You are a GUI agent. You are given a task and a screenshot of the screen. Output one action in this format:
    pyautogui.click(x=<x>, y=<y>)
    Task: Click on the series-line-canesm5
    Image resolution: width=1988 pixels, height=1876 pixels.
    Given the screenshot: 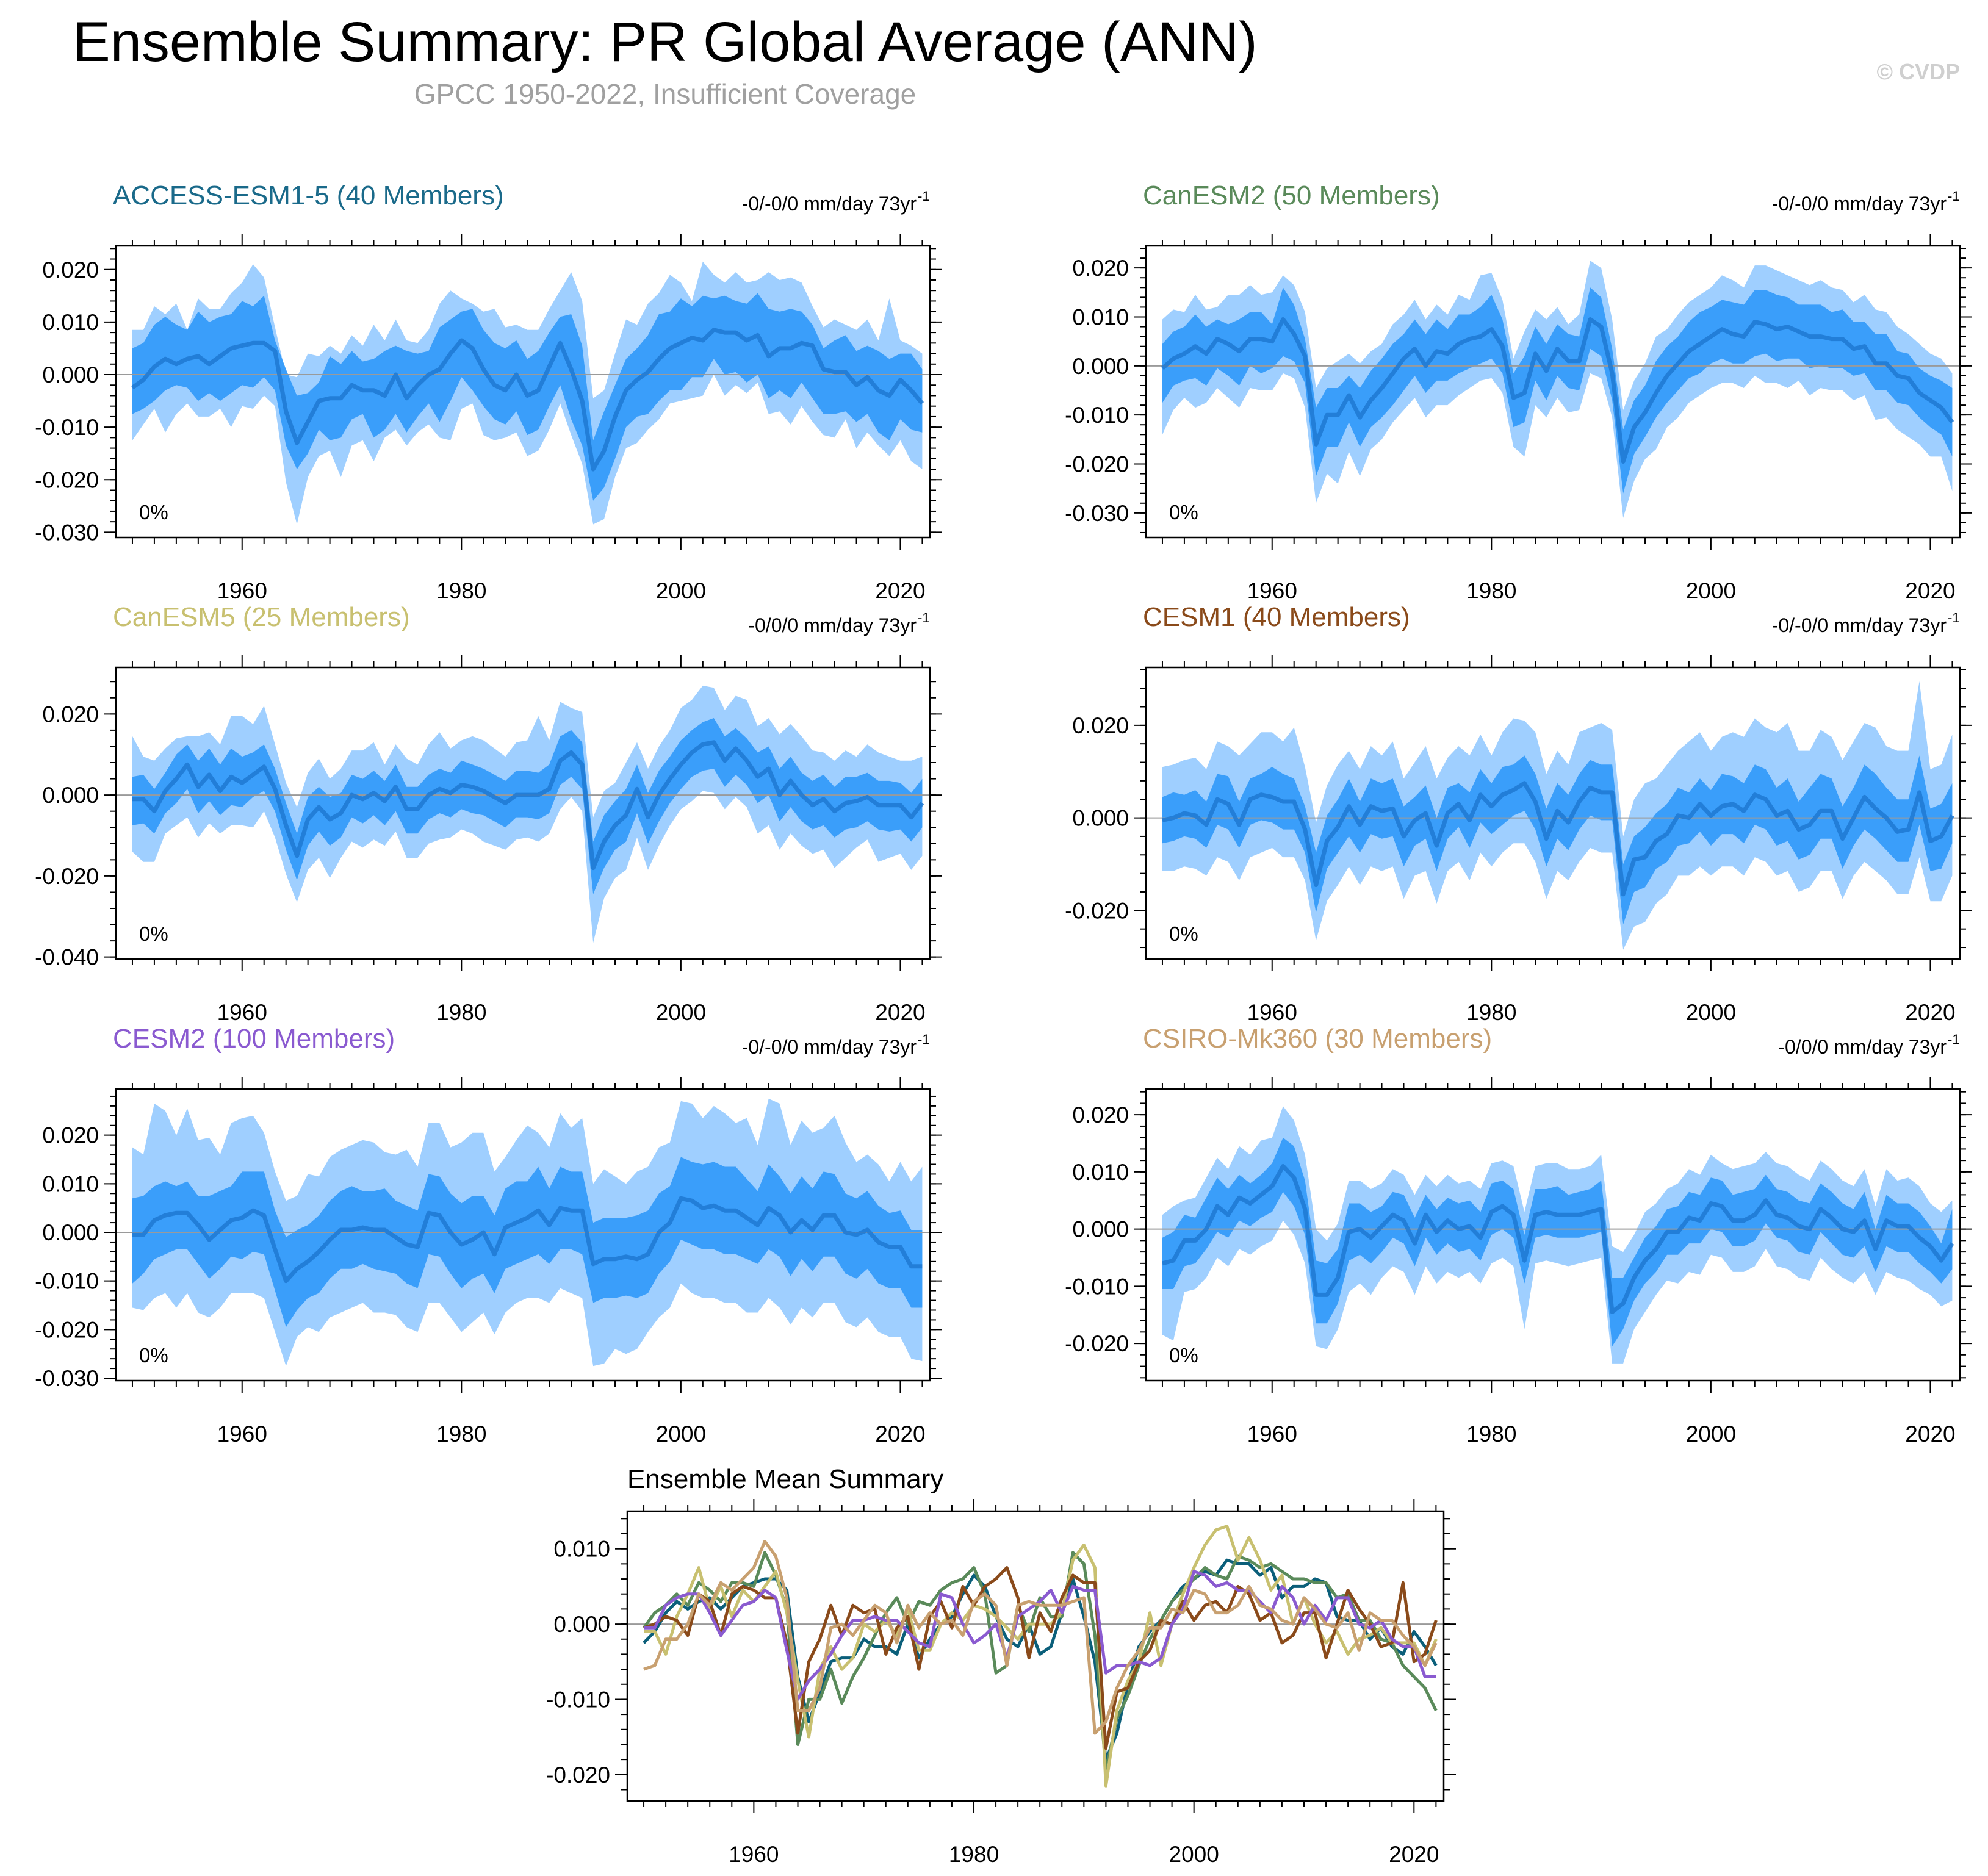 What is the action you would take?
    pyautogui.click(x=1041, y=1656)
    